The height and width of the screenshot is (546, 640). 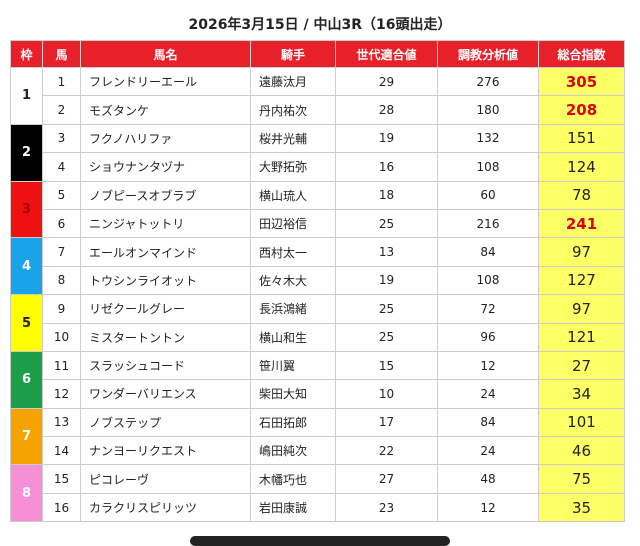 I want to click on frame-number: 4, so click(x=26, y=266).